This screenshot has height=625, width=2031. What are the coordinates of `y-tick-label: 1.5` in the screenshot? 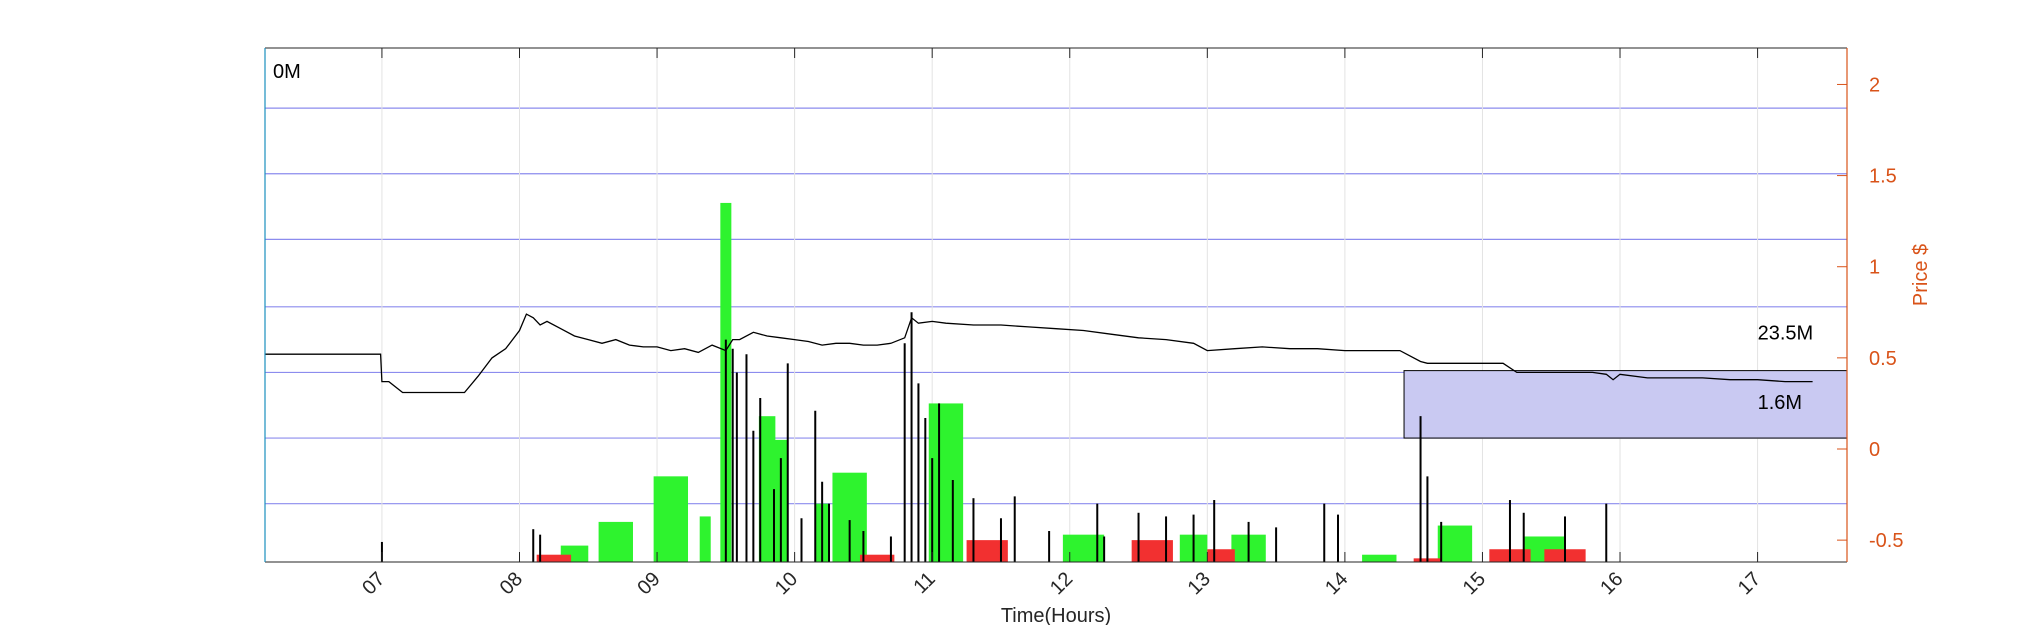 It's located at (1883, 177).